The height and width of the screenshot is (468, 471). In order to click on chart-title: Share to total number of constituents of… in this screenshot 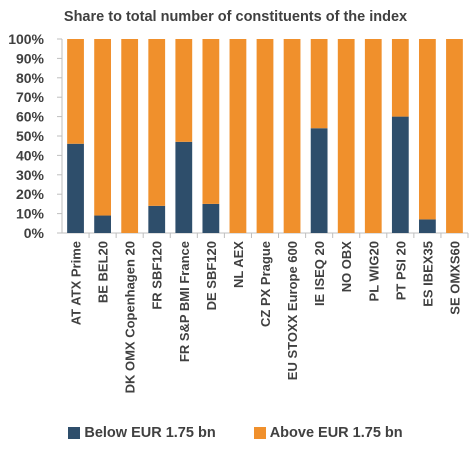, I will do `click(235, 17)`.